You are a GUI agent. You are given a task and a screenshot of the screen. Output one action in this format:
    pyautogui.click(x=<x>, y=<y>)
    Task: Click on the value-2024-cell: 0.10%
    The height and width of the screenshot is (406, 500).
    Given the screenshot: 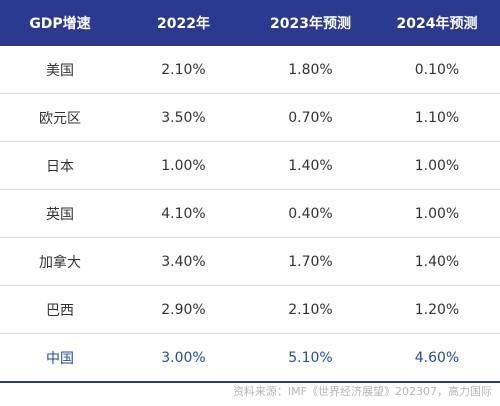 What is the action you would take?
    pyautogui.click(x=437, y=69)
    